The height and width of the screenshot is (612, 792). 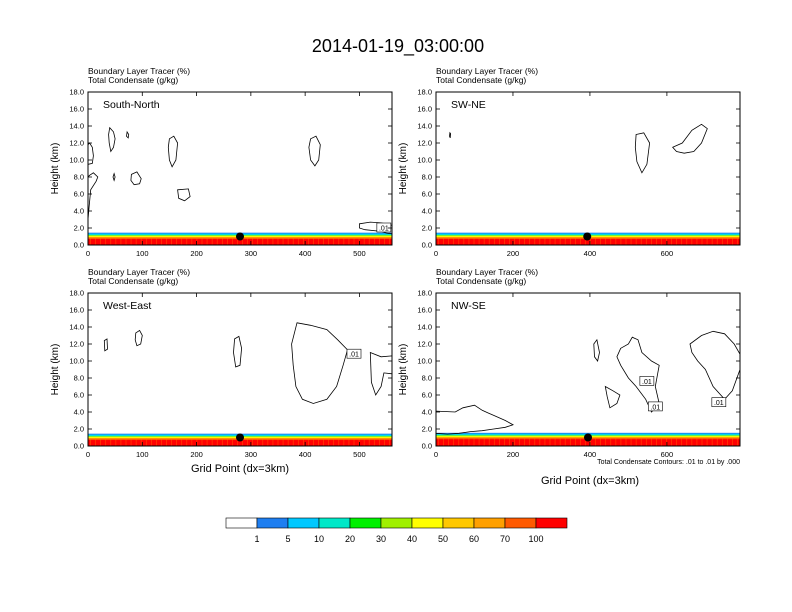 What do you see at coordinates (398, 46) in the screenshot?
I see `figure-title: 2014-01-19_03:00:00` at bounding box center [398, 46].